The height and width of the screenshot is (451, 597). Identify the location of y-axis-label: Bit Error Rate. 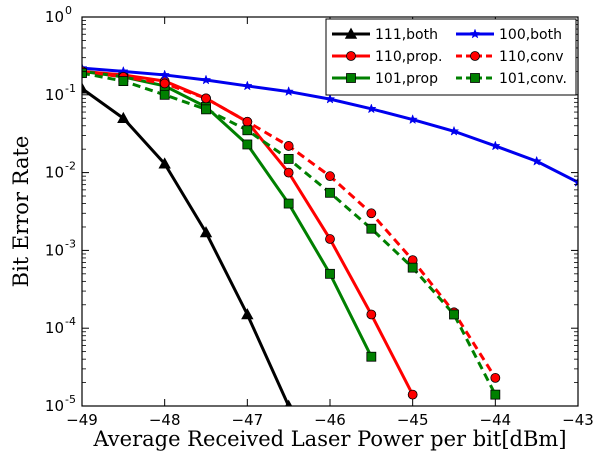
(21, 212).